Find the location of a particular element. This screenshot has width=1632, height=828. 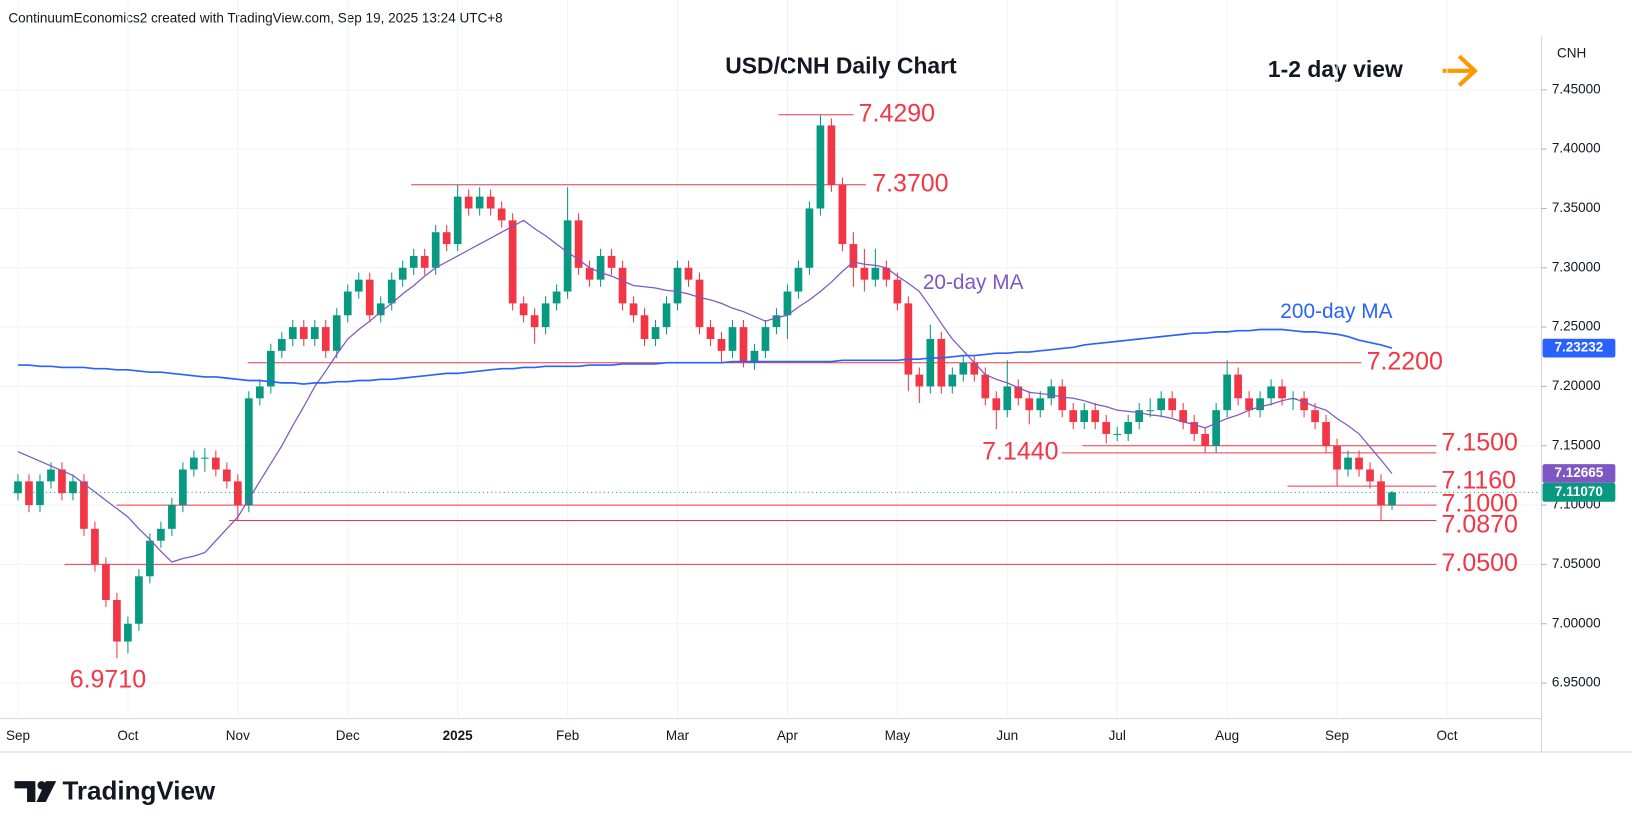

ma-last-label: 7.23232 is located at coordinates (1578, 347).